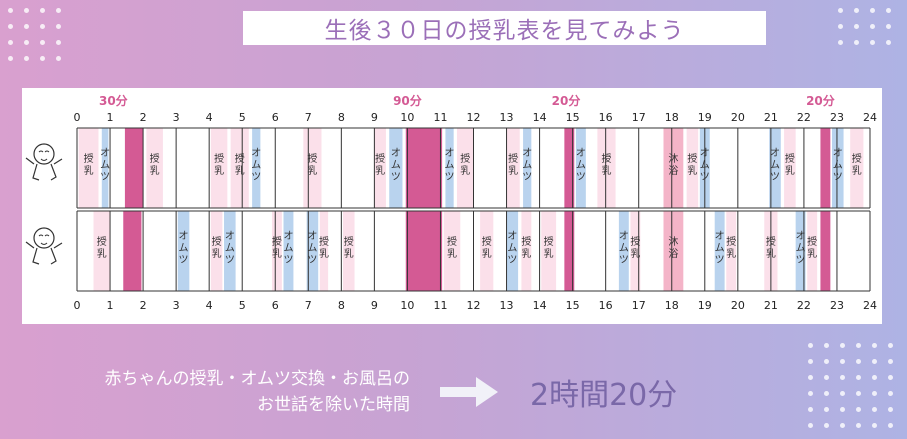  I want to click on hour-label-bottom: 3, so click(176, 305).